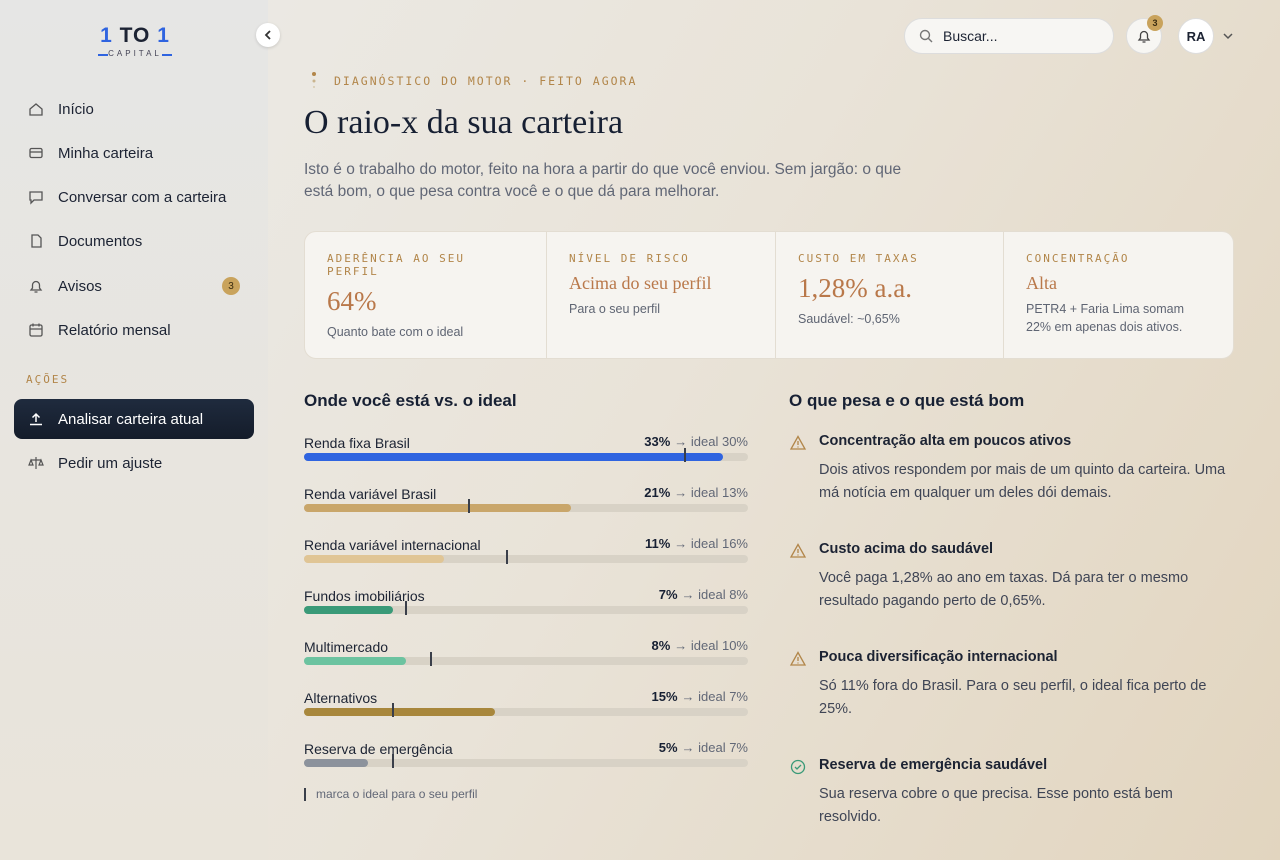 The width and height of the screenshot is (1280, 860). Describe the element at coordinates (390, 794) in the screenshot. I see `allocation-legend: marca o ideal para o seu perfil` at that location.